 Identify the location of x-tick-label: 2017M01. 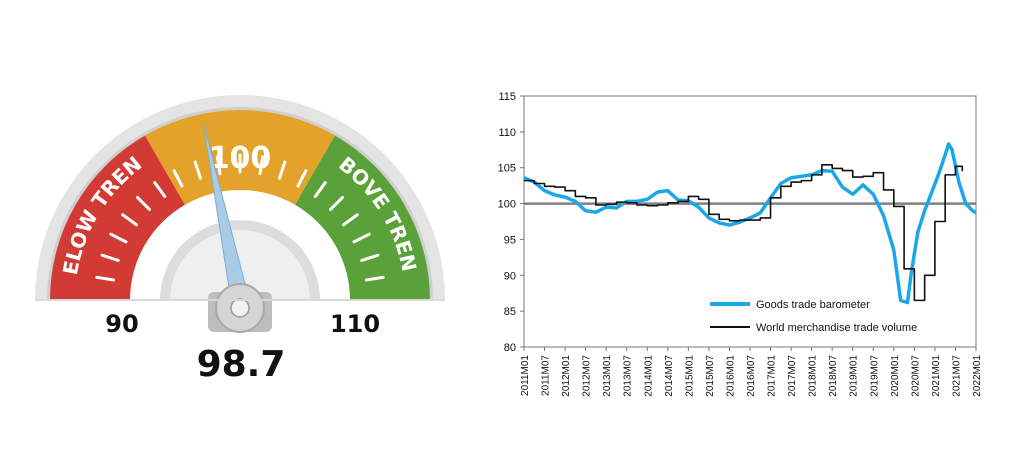
(772, 376).